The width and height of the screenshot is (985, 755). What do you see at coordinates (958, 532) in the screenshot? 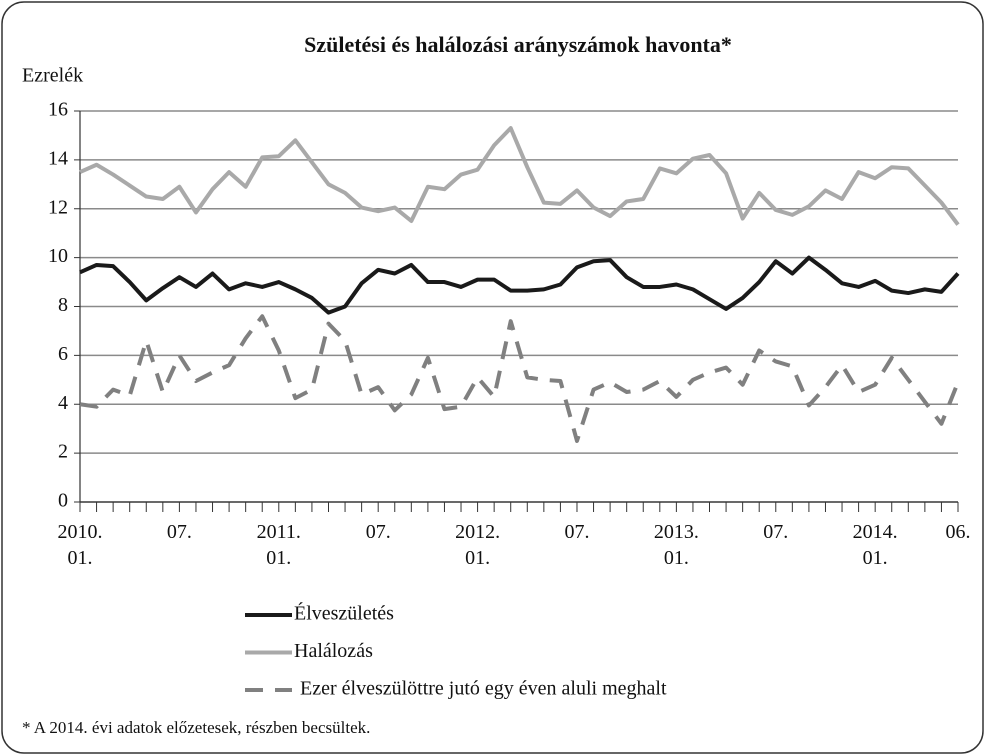
I see `x-tick-label: 06.` at bounding box center [958, 532].